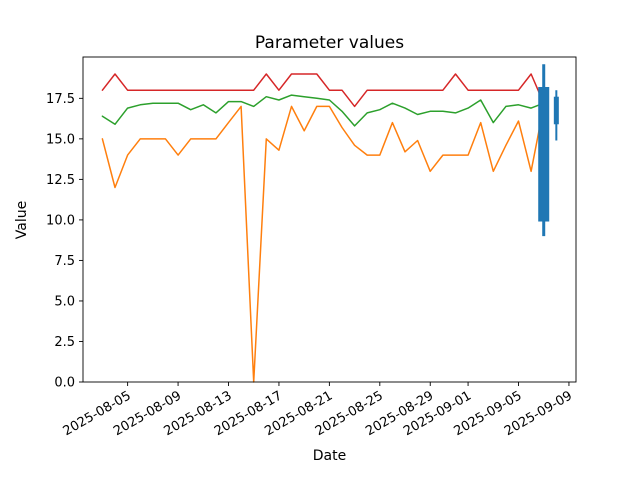  What do you see at coordinates (60, 139) in the screenshot?
I see `y-tick-label: 15.0` at bounding box center [60, 139].